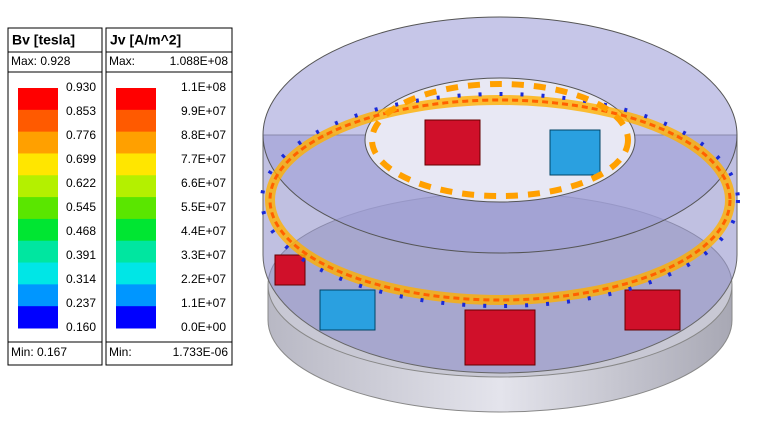 This screenshot has width=773, height=441. Describe the element at coordinates (81, 303) in the screenshot. I see `legend-label: 0.237` at that location.